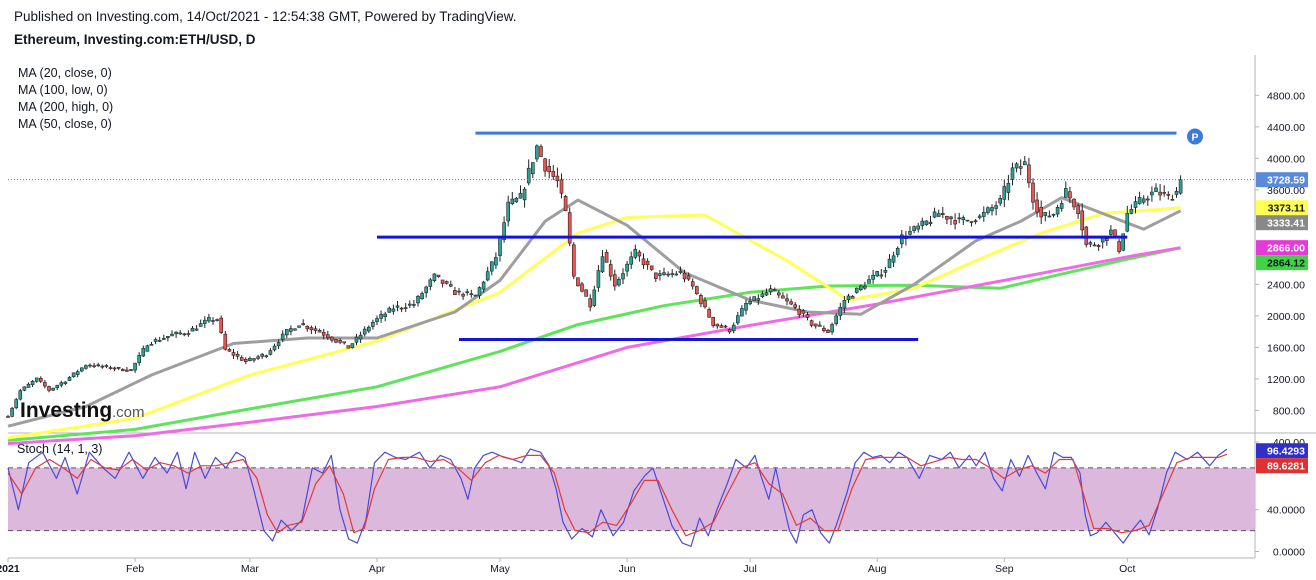  Describe the element at coordinates (82, 410) in the screenshot. I see `investing-logo: Investing .com` at that location.